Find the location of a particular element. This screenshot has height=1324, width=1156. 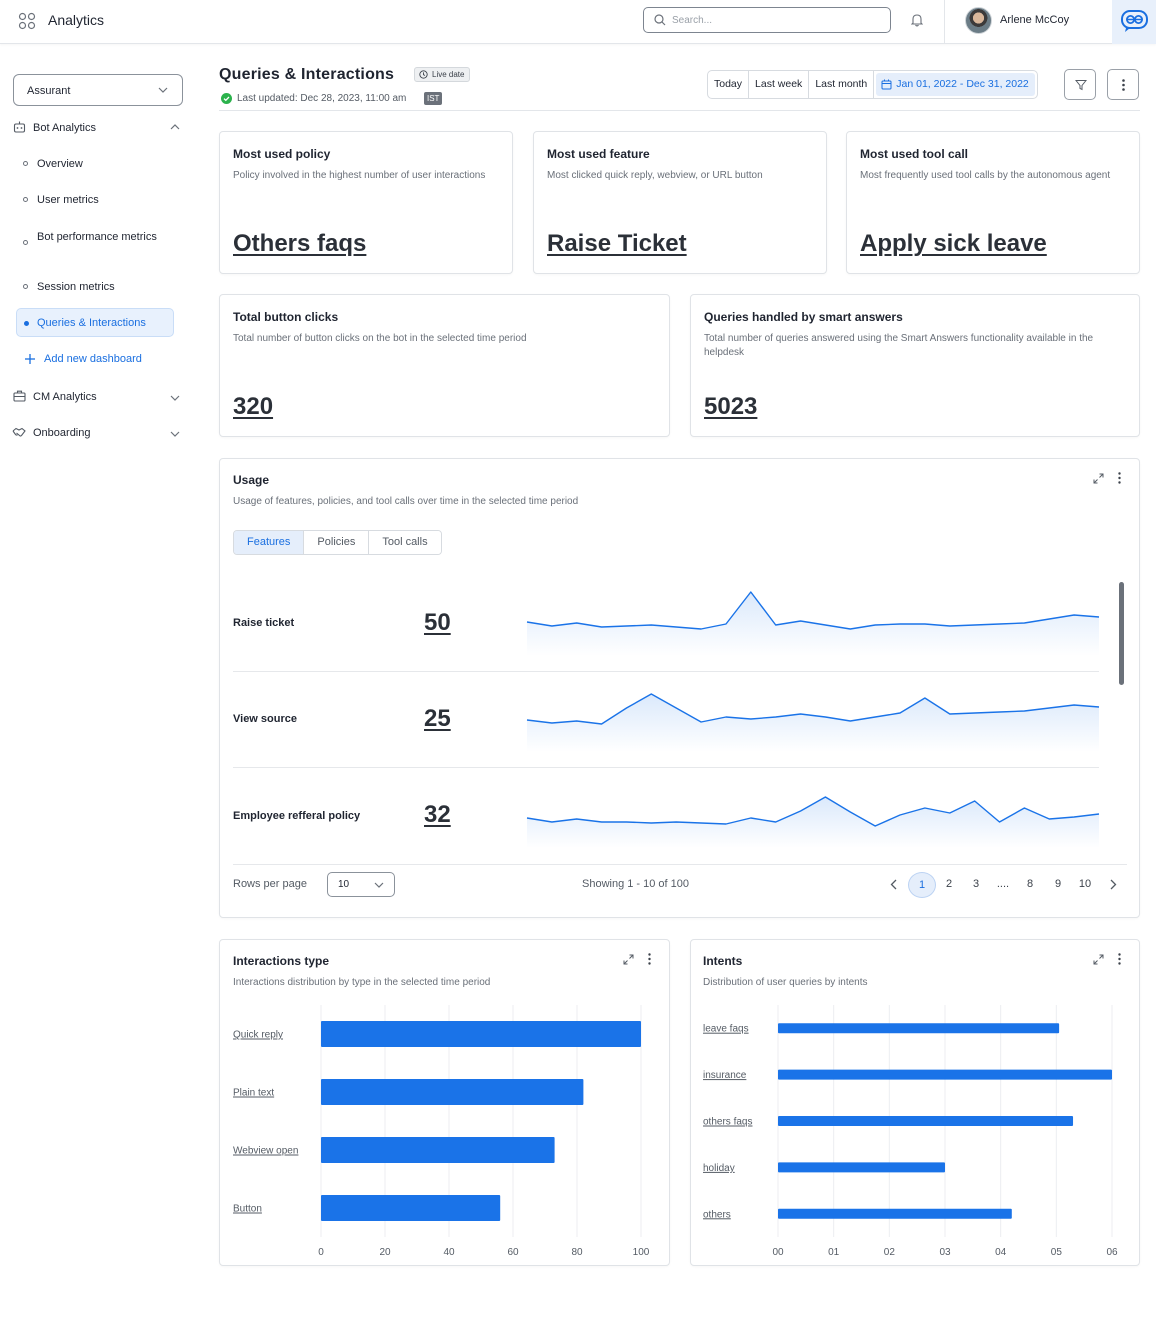

usage-sparkline is located at coordinates (813, 722).